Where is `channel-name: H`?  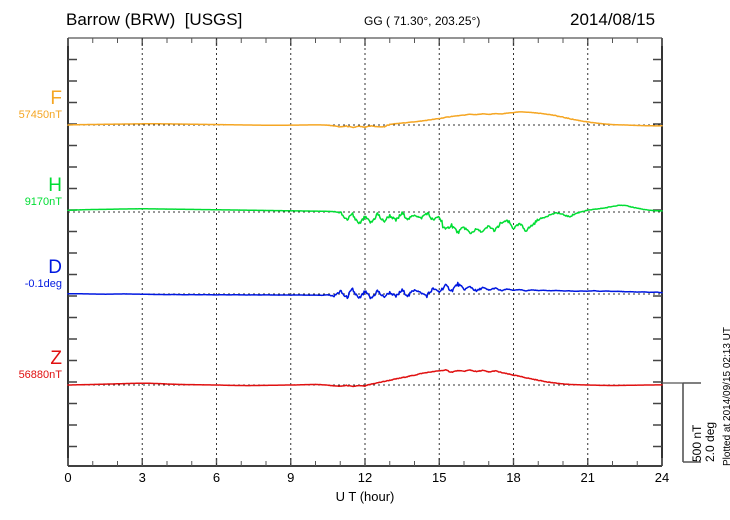 channel-name: H is located at coordinates (55, 185).